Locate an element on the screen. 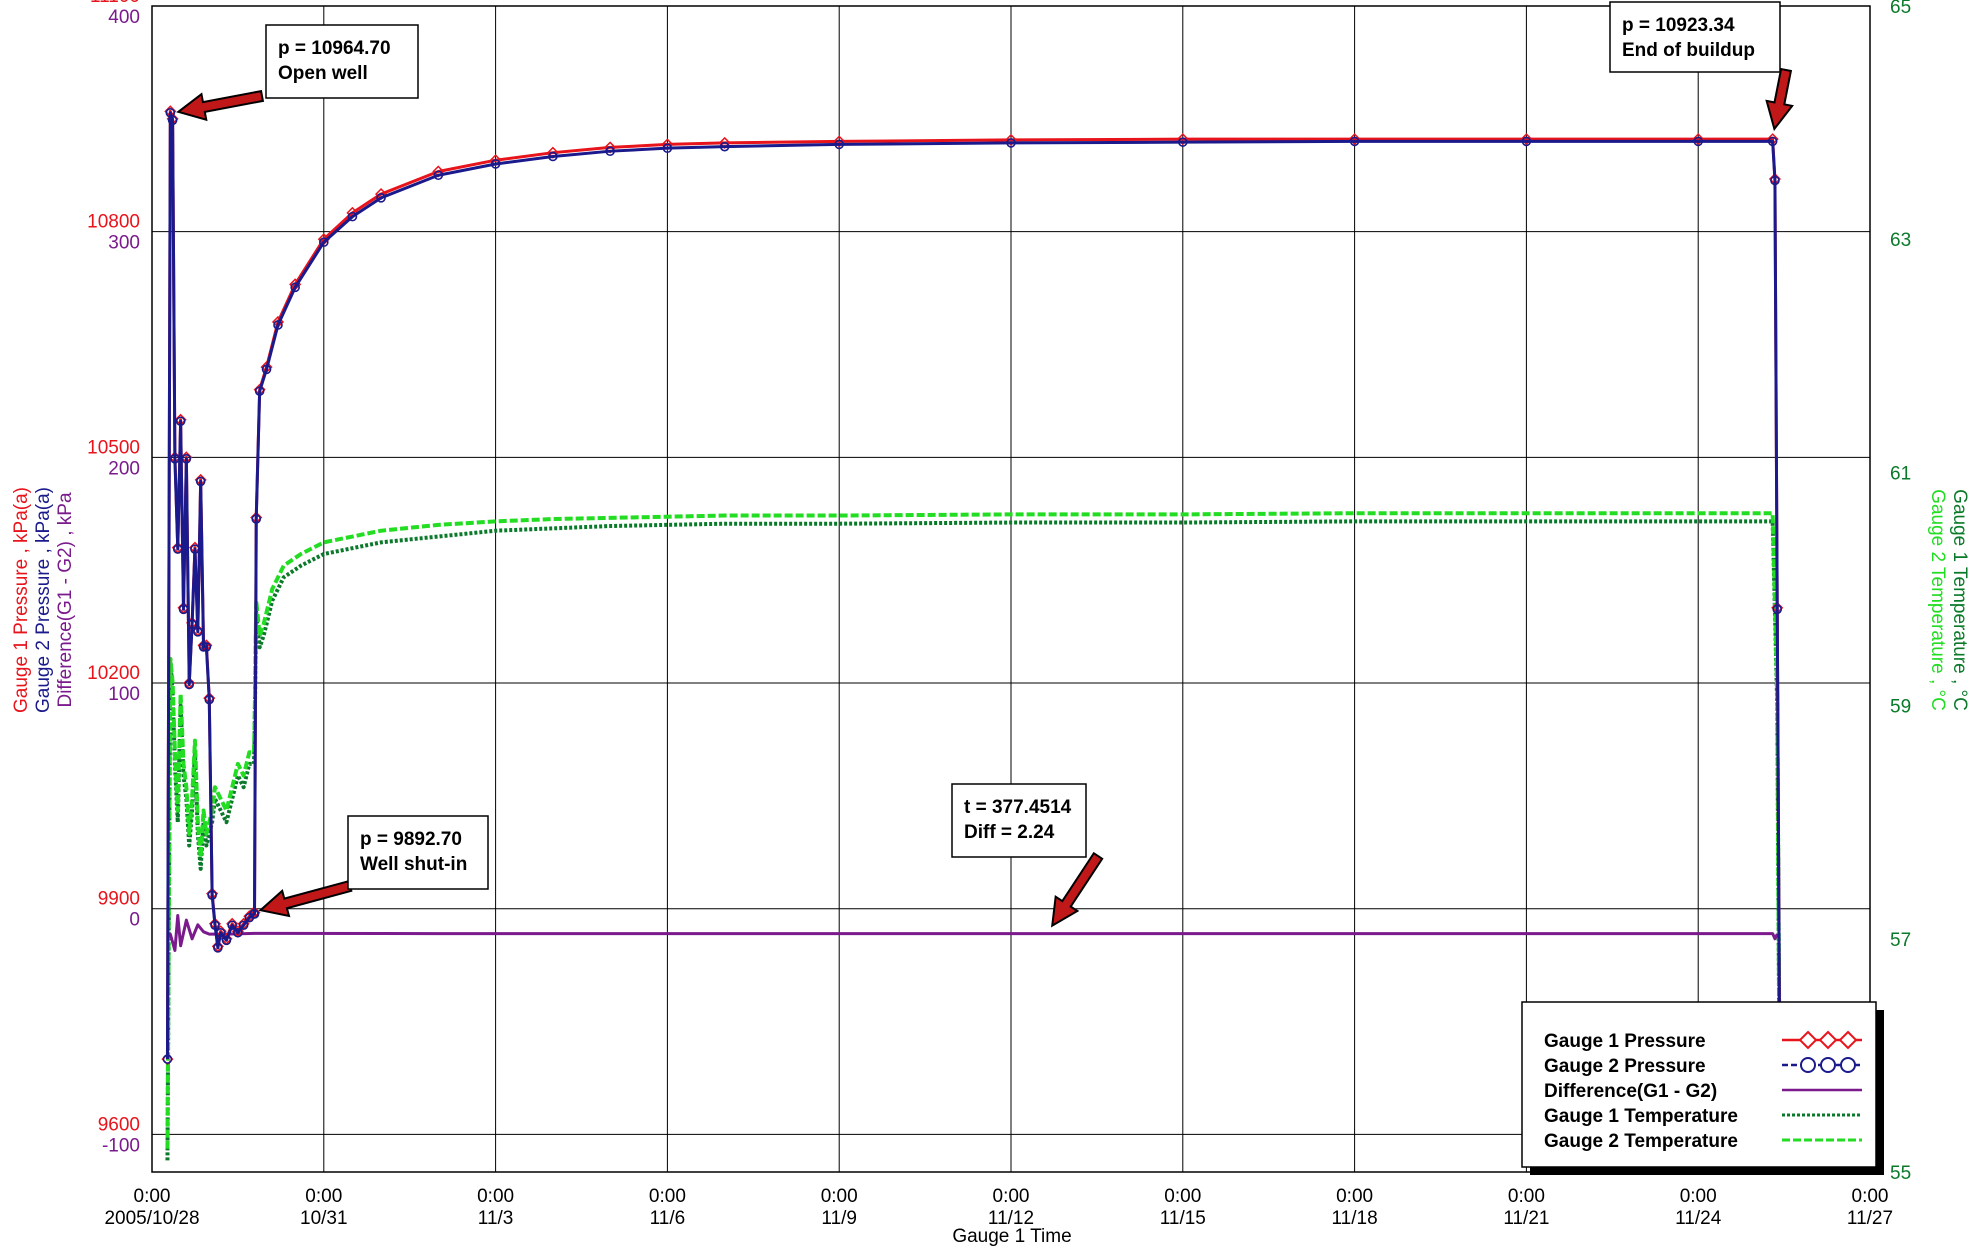  x-tick-date: 2005/10/28 is located at coordinates (151, 1218).